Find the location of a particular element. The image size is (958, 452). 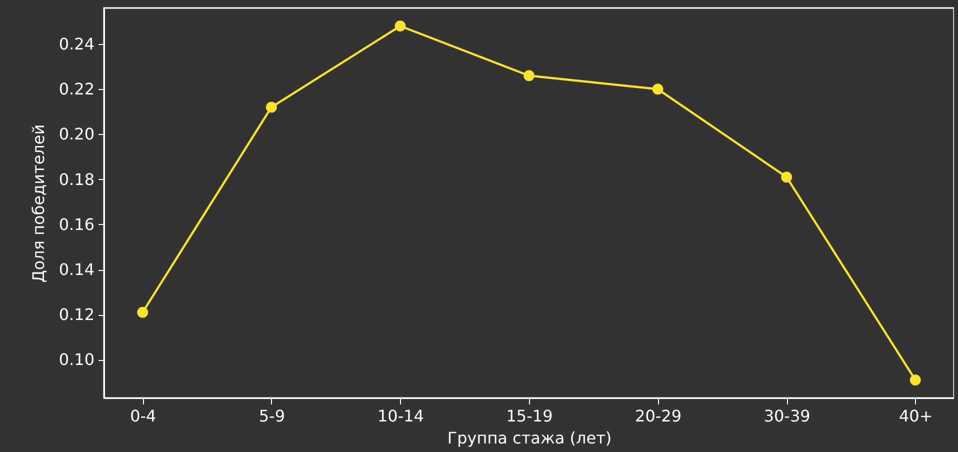

x-tick-label: 5-9 is located at coordinates (271, 416).